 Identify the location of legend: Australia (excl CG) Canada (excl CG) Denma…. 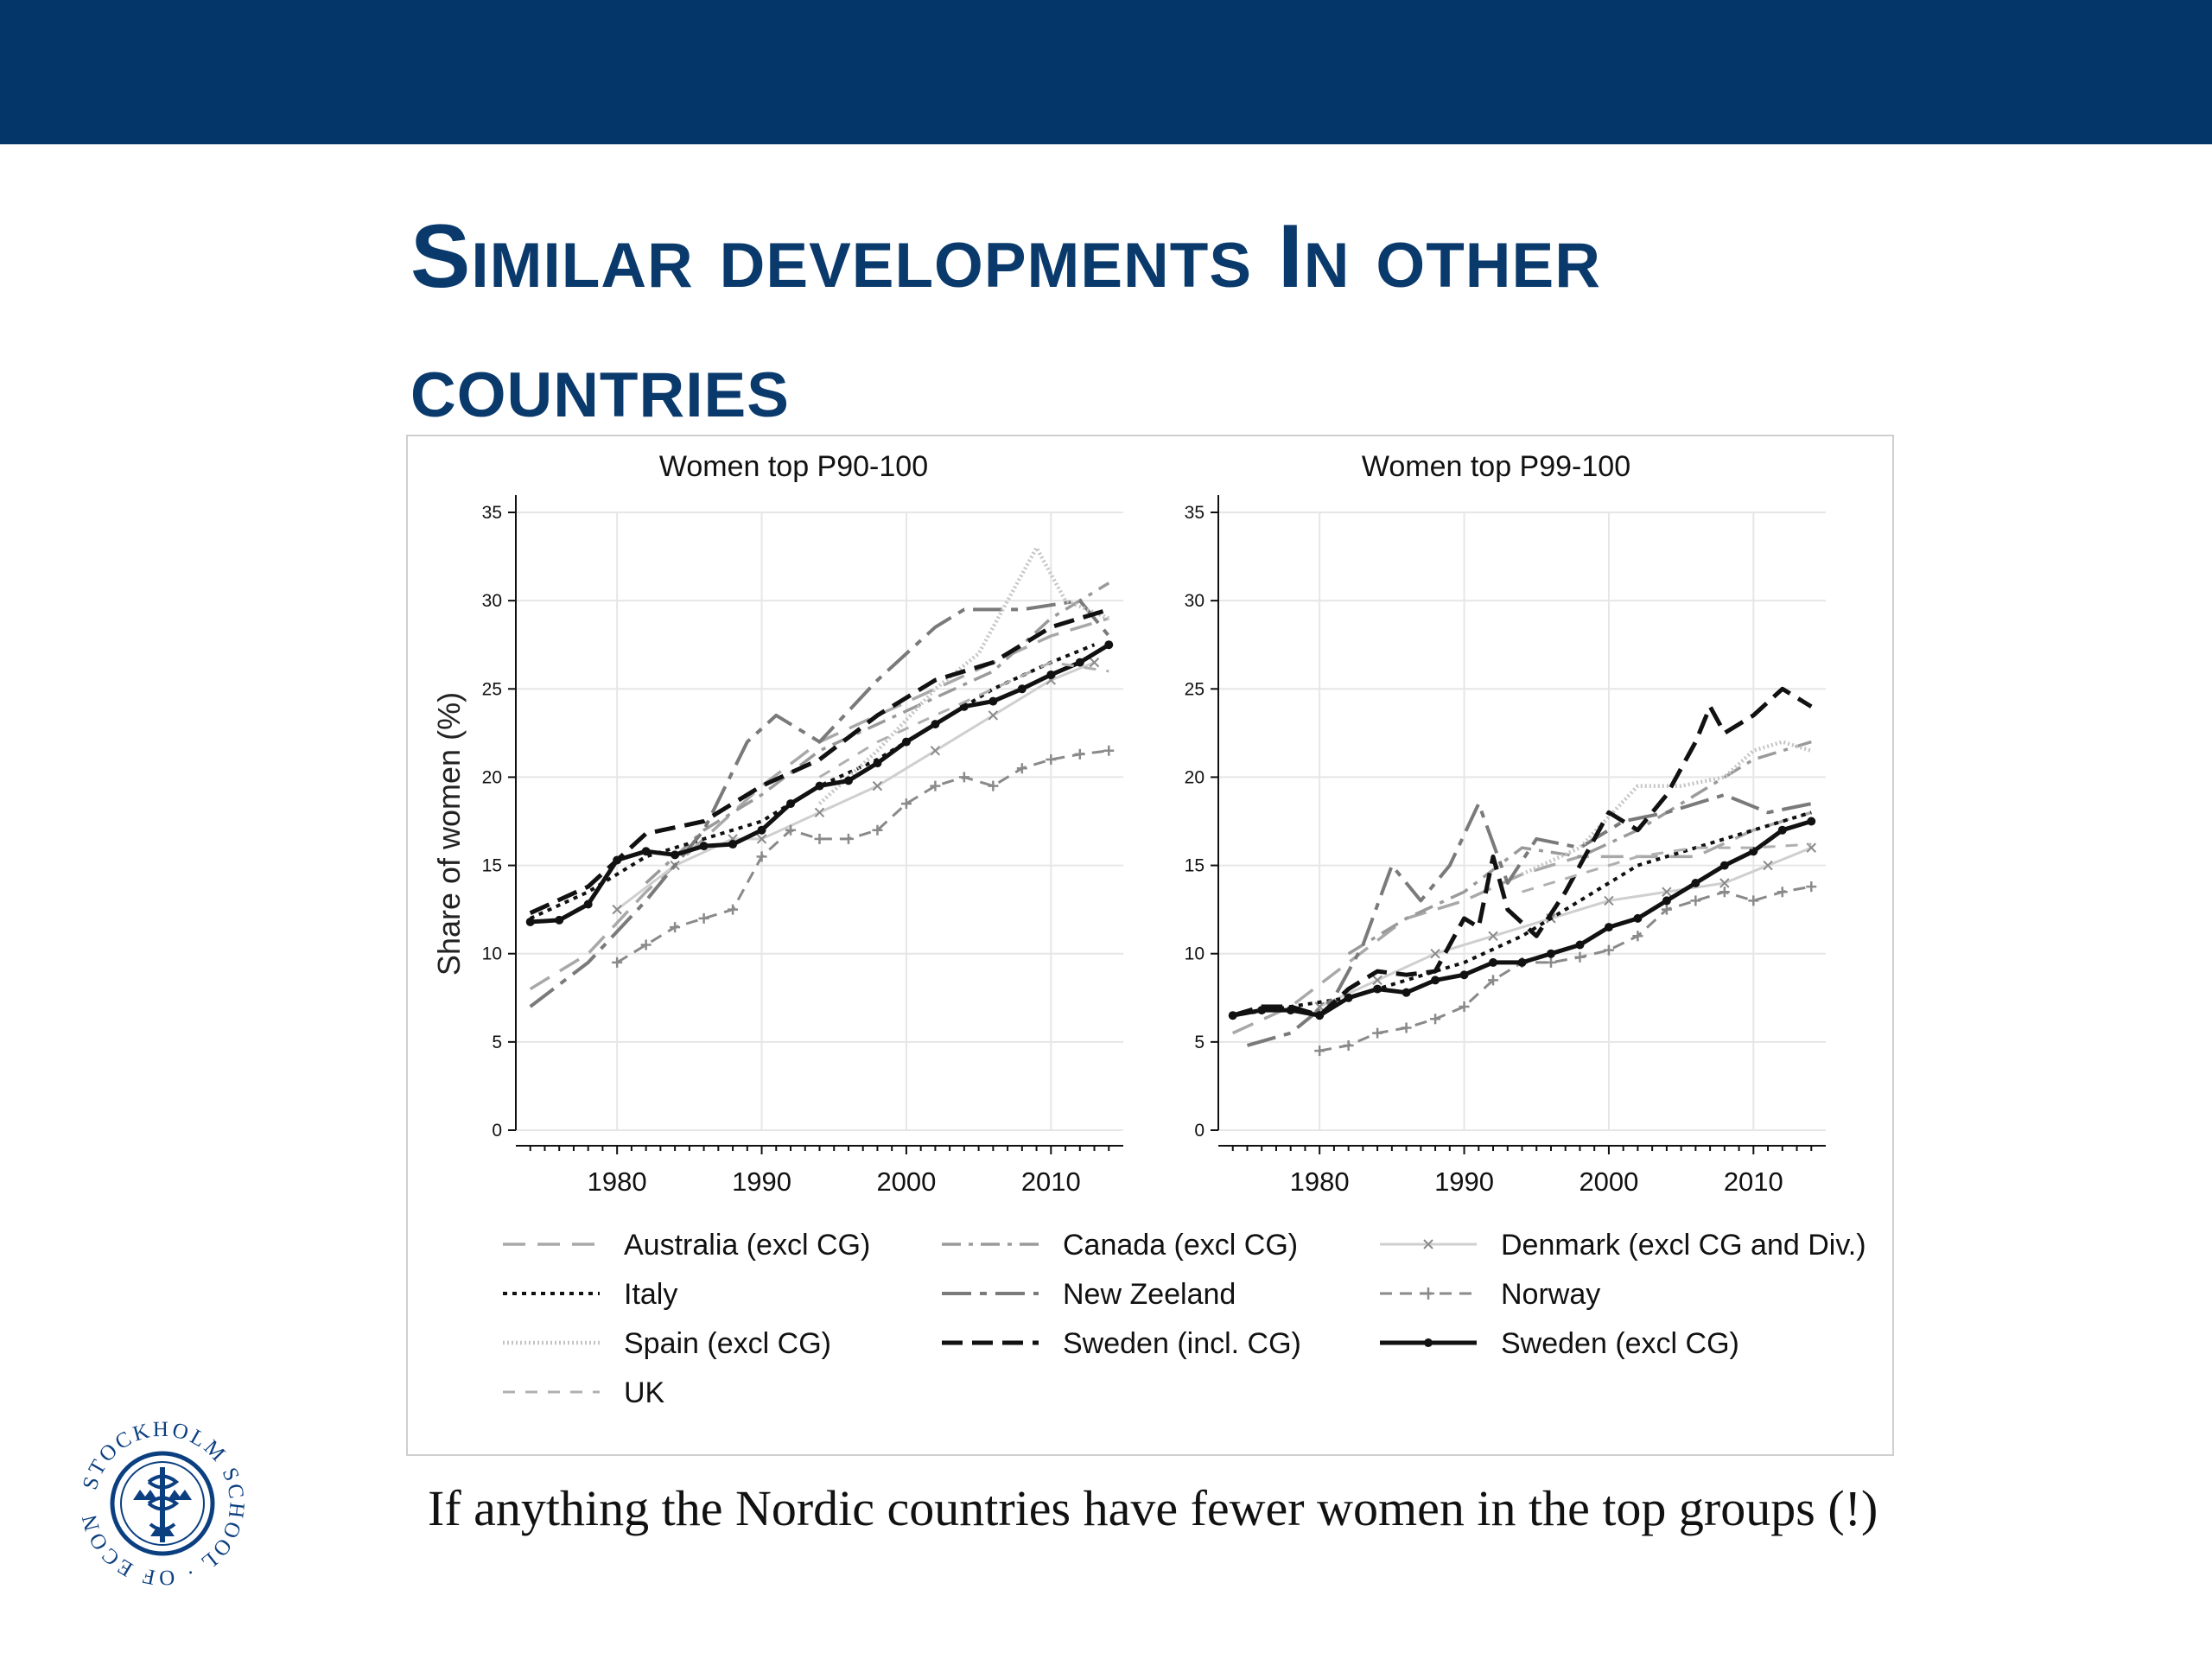
(1184, 1319).